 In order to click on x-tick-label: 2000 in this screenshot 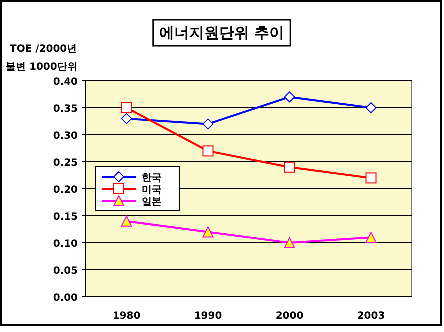, I will do `click(290, 316)`.